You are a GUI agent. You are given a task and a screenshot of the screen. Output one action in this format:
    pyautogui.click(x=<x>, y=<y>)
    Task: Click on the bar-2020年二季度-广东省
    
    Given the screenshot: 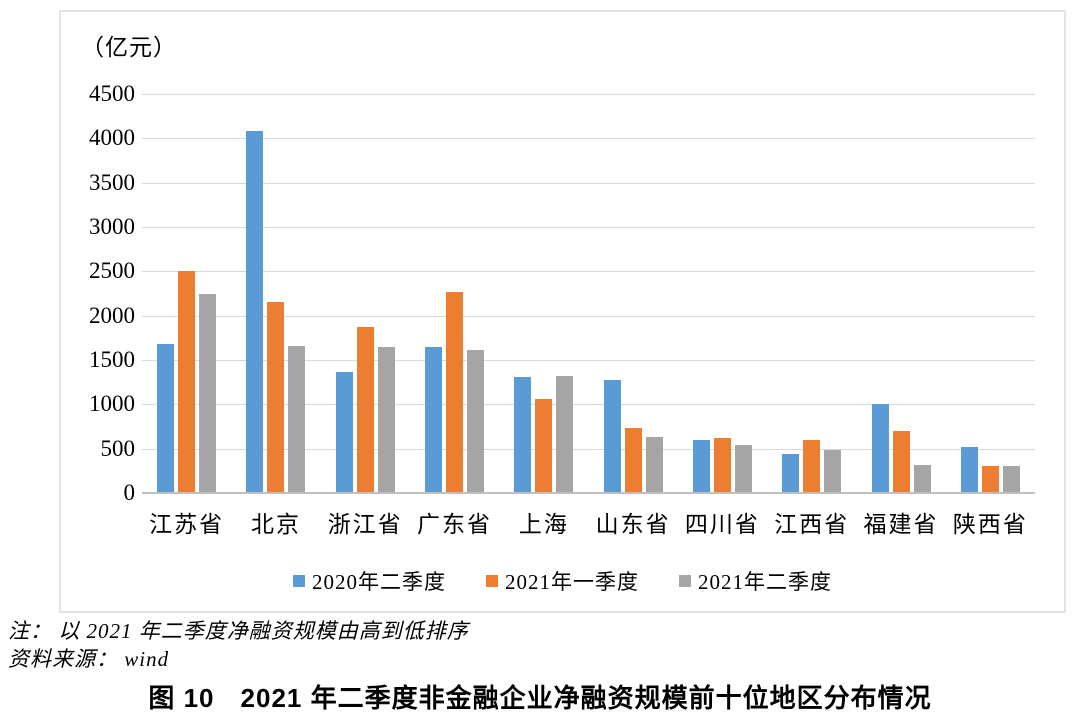 What is the action you would take?
    pyautogui.click(x=434, y=419)
    